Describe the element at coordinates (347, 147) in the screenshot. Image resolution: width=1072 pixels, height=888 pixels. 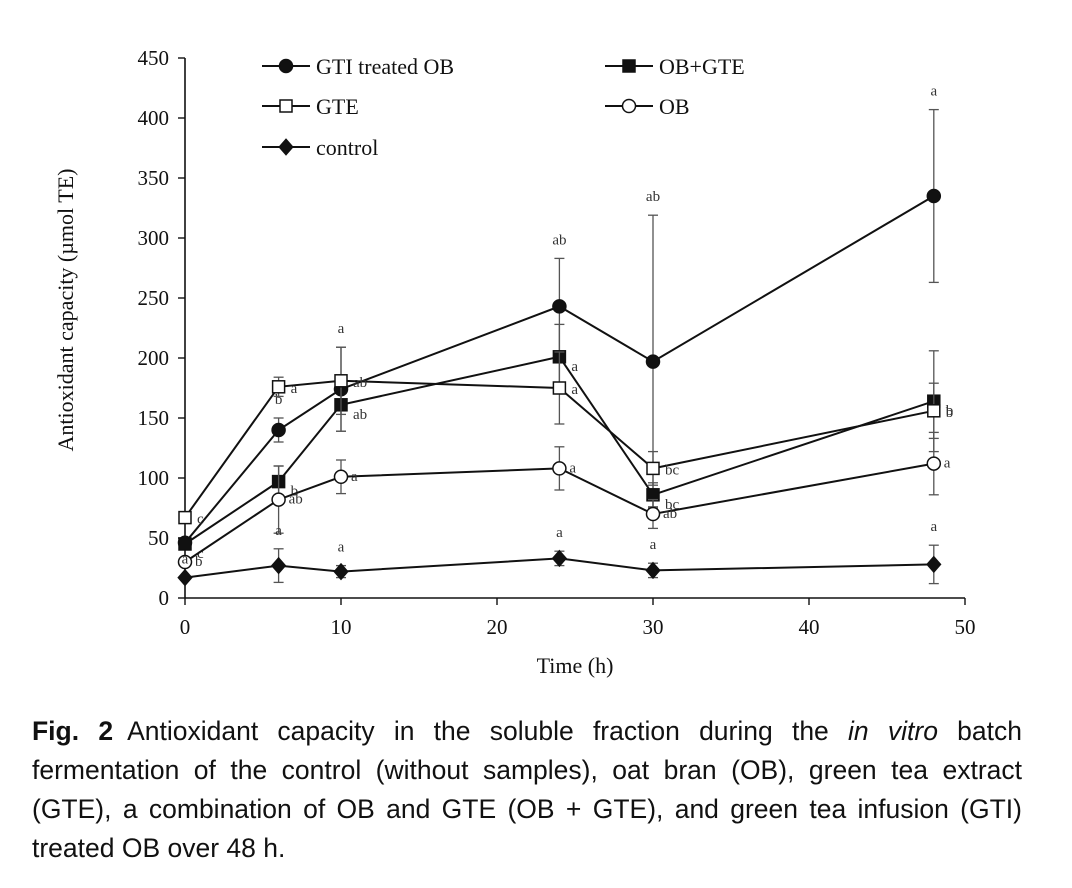
I see `legend-label: control` at that location.